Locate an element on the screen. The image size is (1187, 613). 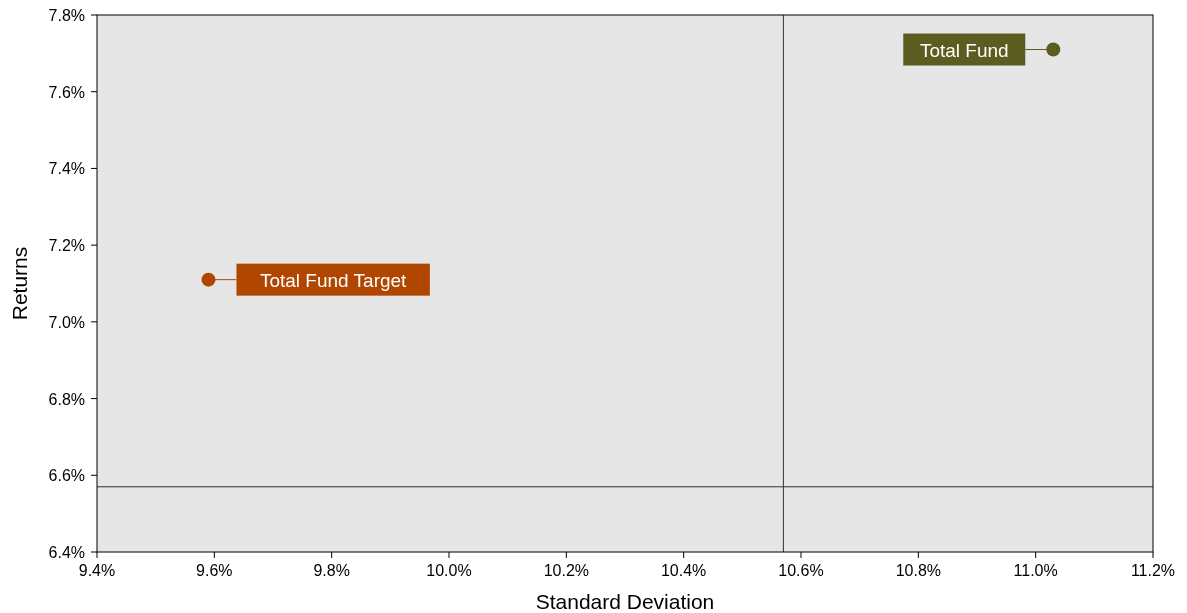
y-tick-label: 6.4% is located at coordinates (66, 552).